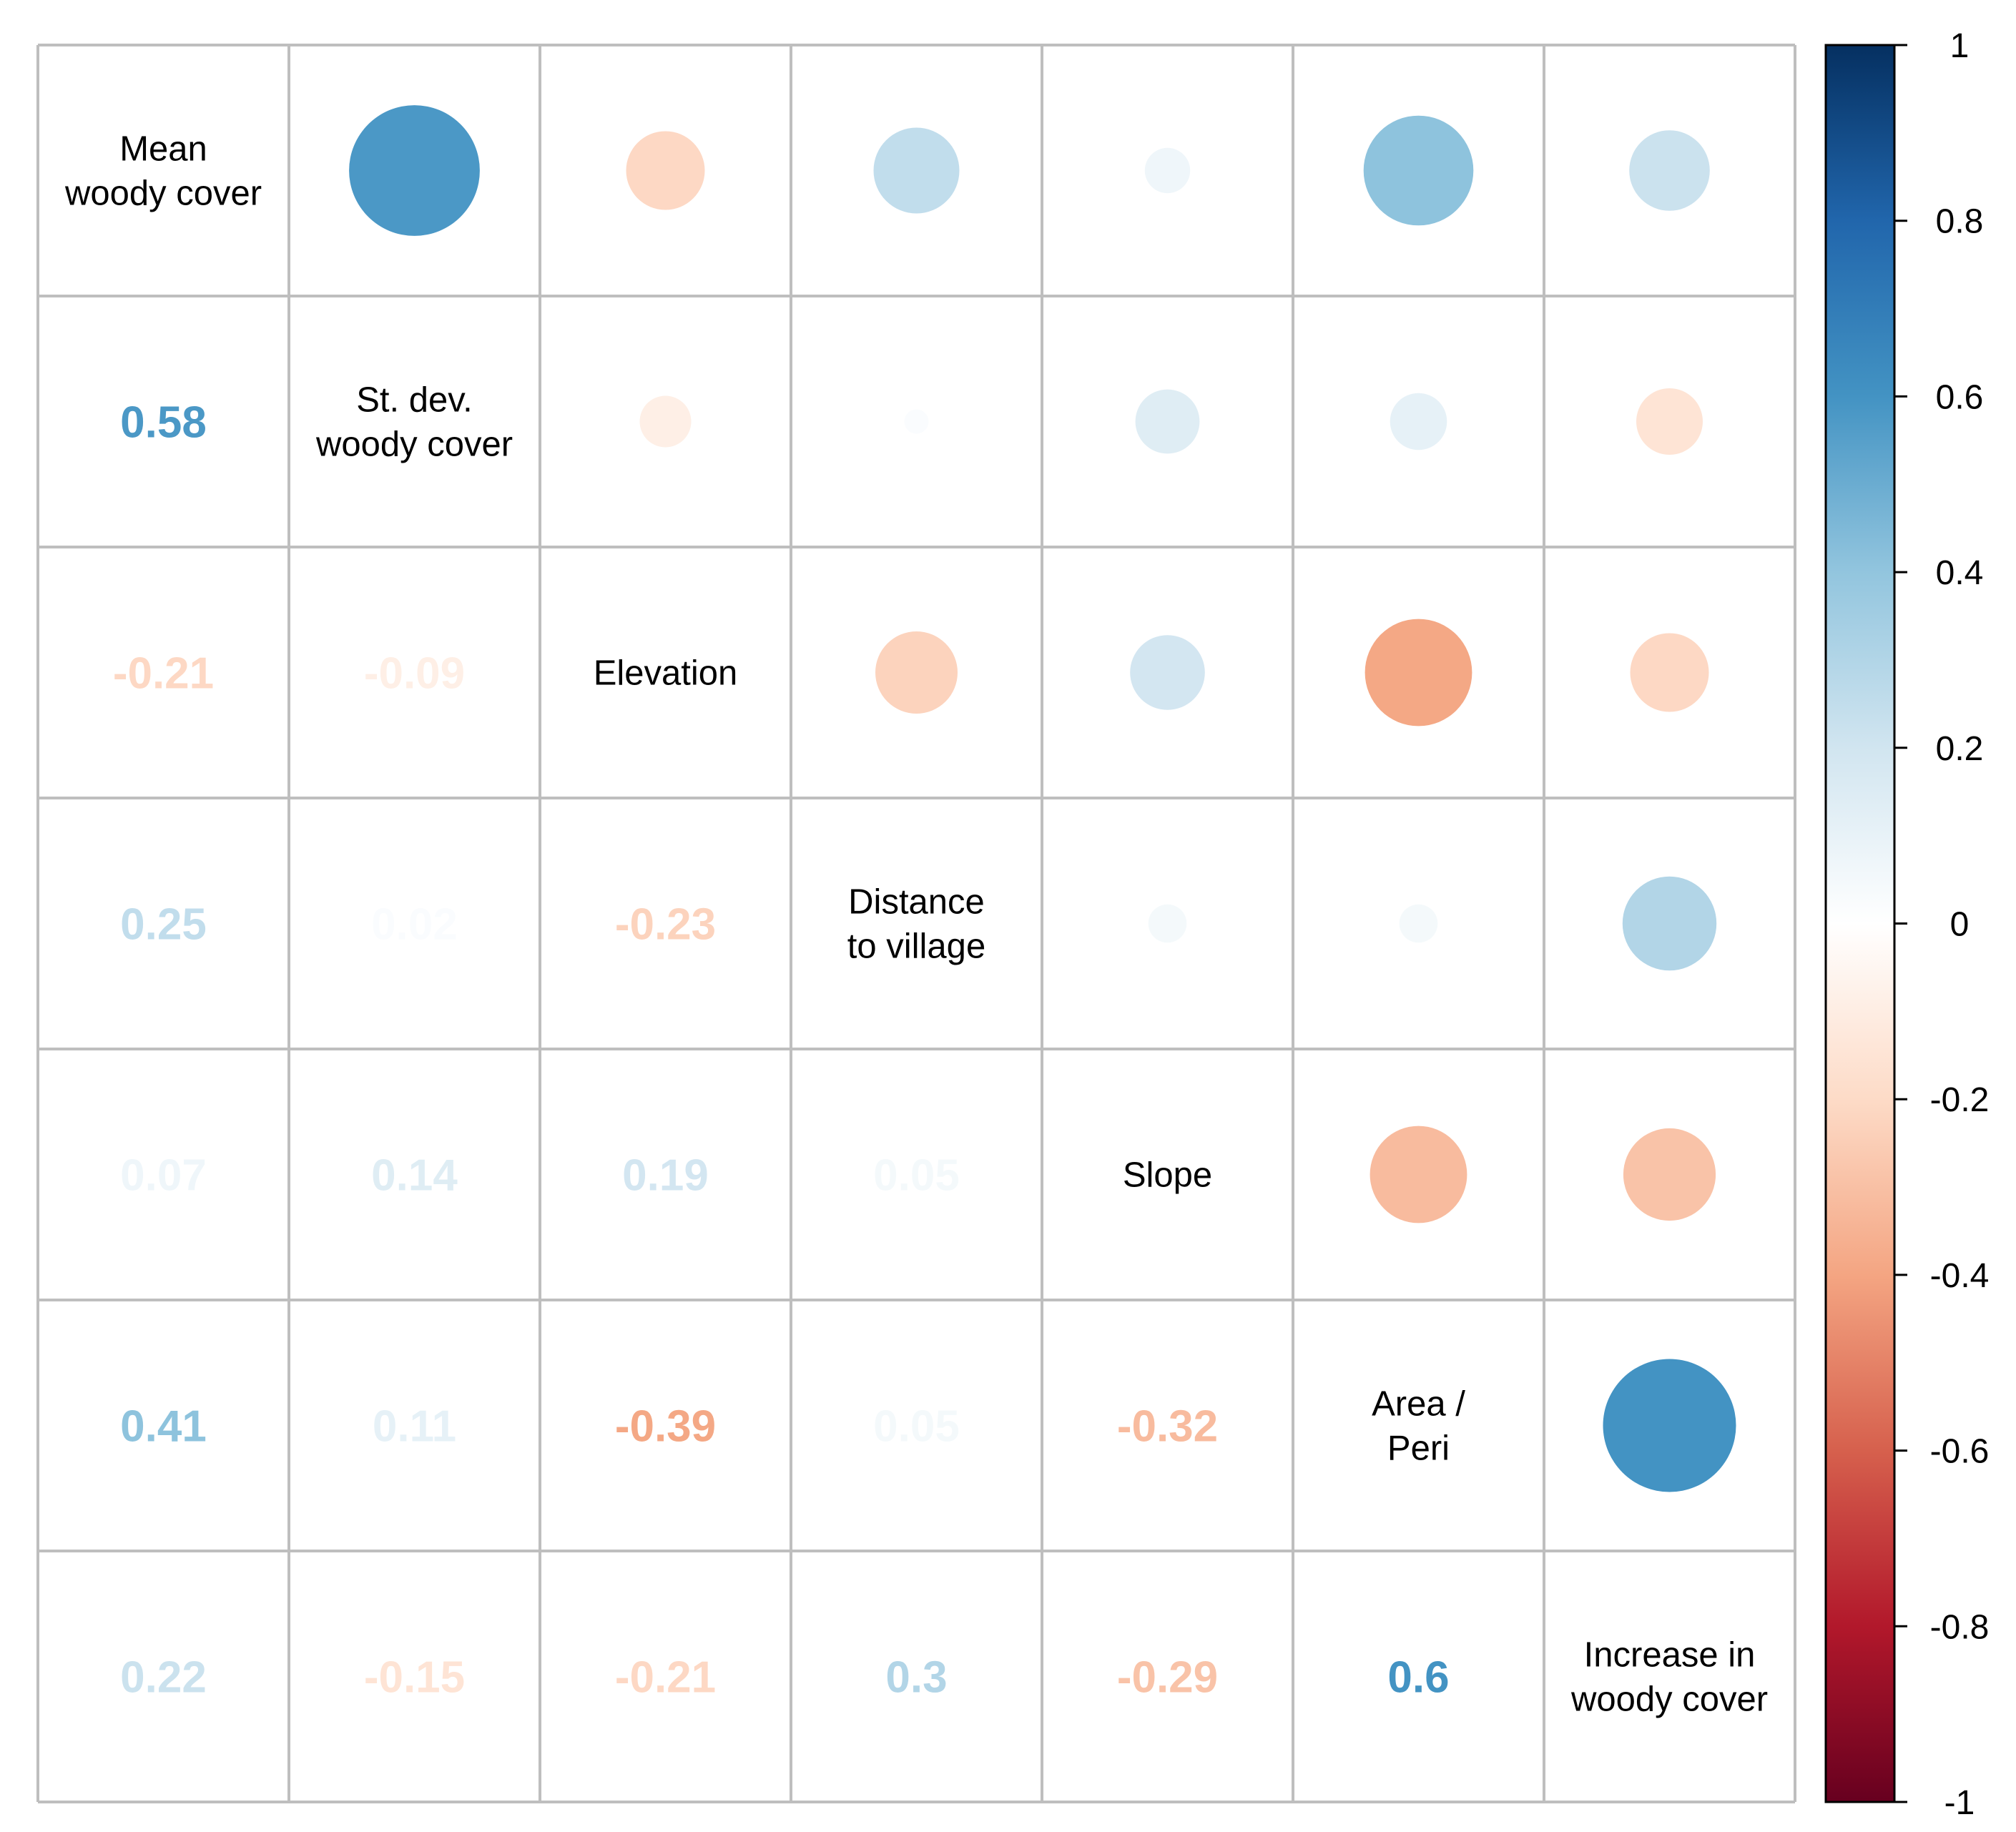 Image resolution: width=2016 pixels, height=1832 pixels. What do you see at coordinates (163, 1427) in the screenshot?
I see `correlation-value: 0.41` at bounding box center [163, 1427].